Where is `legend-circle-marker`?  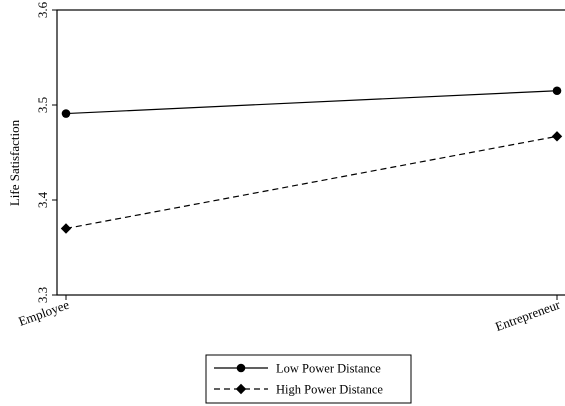 legend-circle-marker is located at coordinates (241, 368).